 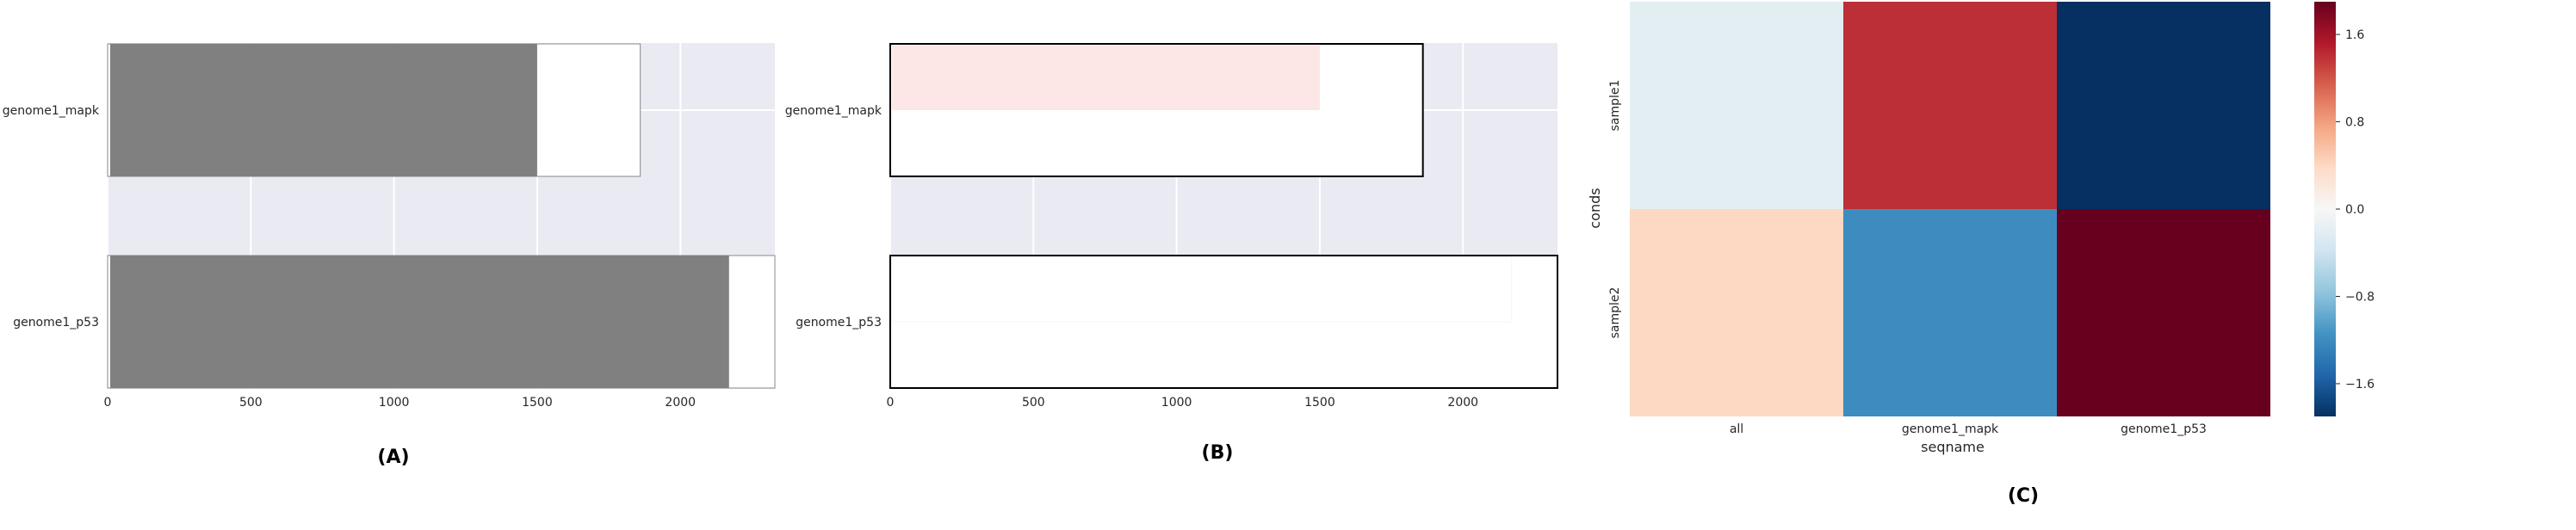 What do you see at coordinates (108, 403) in the screenshot?
I see `a-x-tick-label: 0` at bounding box center [108, 403].